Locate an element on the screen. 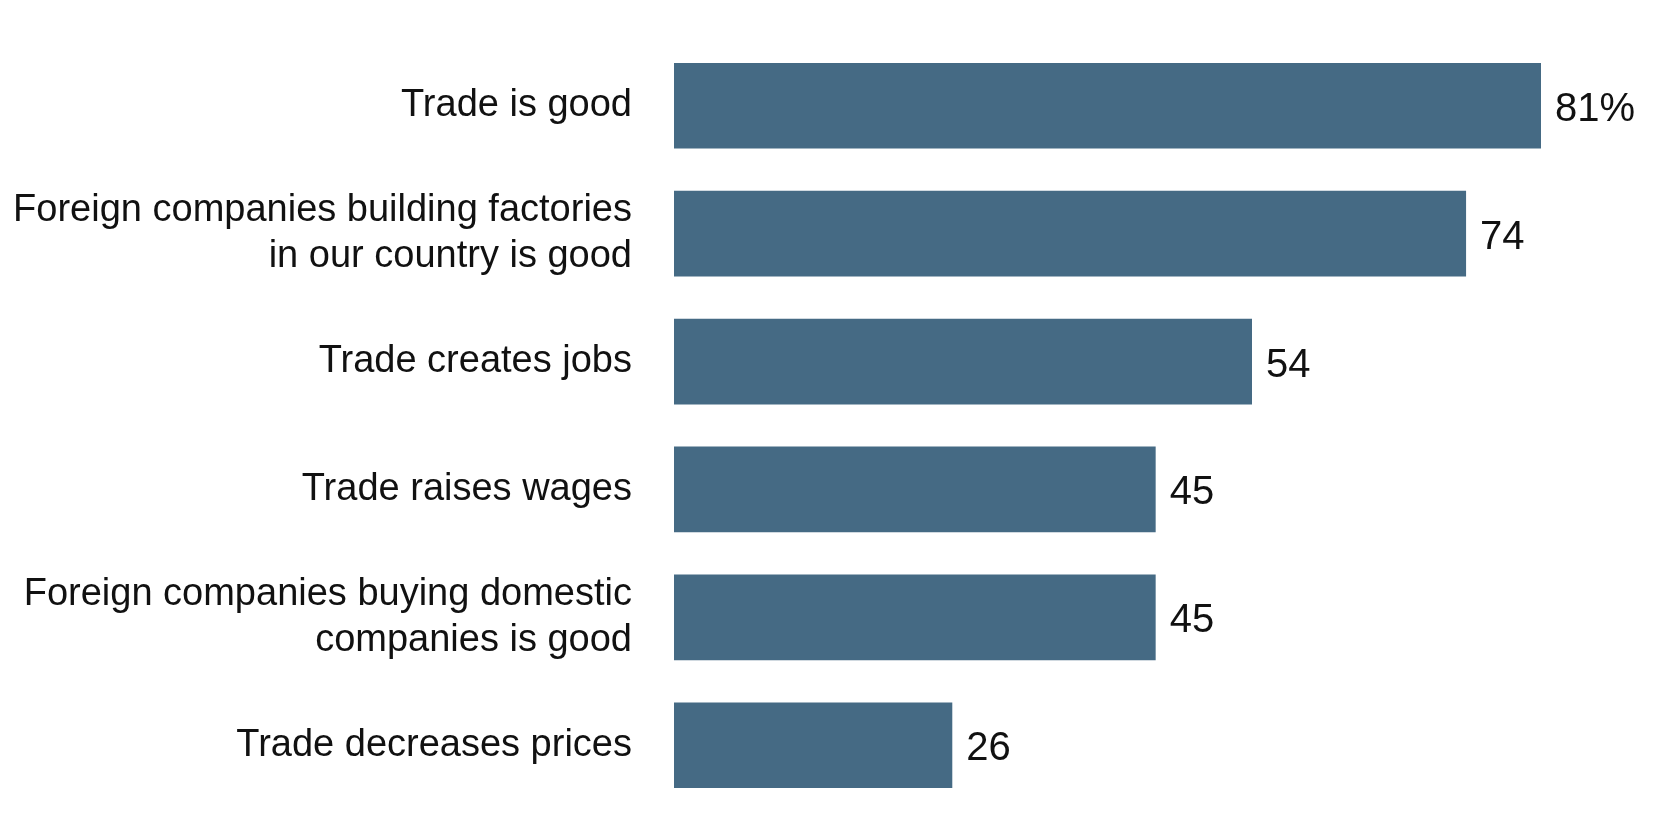 Image resolution: width=1673 pixels, height=838 pixels. y-tick-label: Foreign companies buying domestic companies is good is located at coordinates (327, 615).